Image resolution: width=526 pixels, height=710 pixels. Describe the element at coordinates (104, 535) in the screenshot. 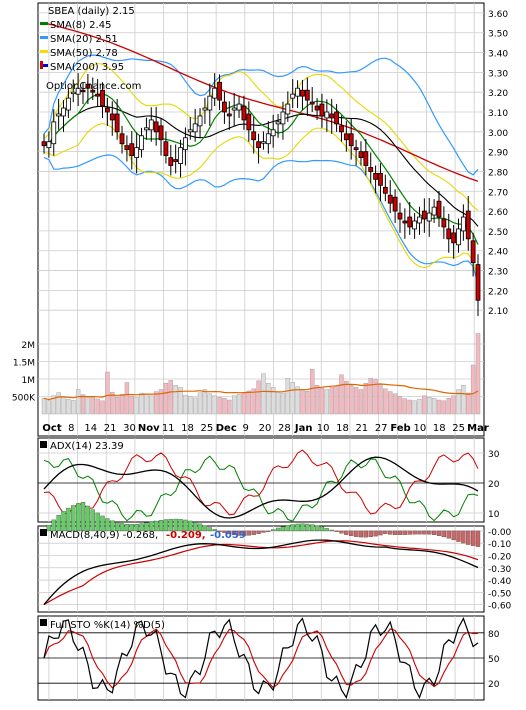

I see `macd-title: MACD(8,40,9) -0.268,` at that location.